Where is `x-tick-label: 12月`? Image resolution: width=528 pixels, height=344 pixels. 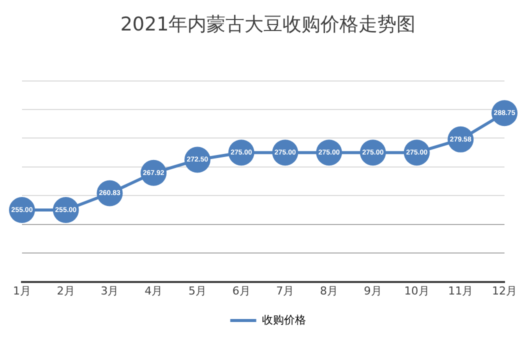 x-tick-label: 12月 is located at coordinates (504, 291).